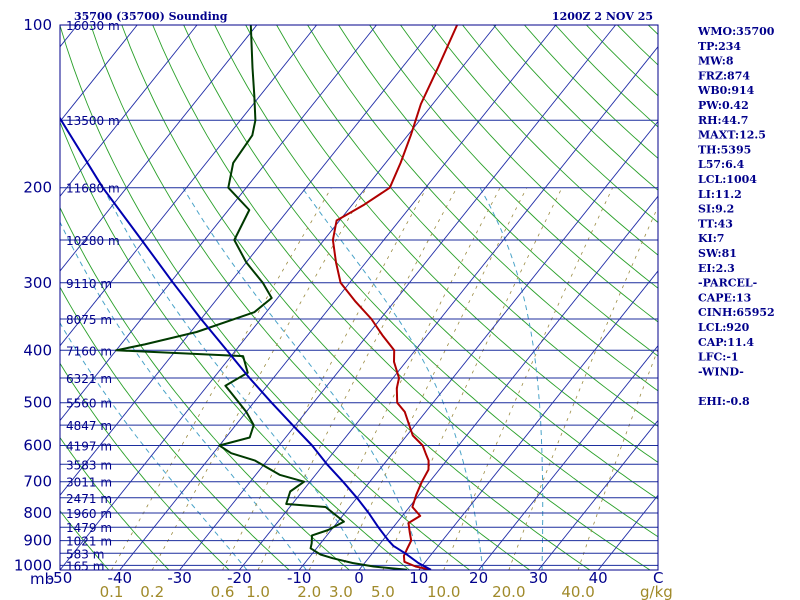 Image resolution: width=800 pixels, height=600 pixels. What do you see at coordinates (732, 135) in the screenshot?
I see `index-item: MAXT:12.5` at bounding box center [732, 135].